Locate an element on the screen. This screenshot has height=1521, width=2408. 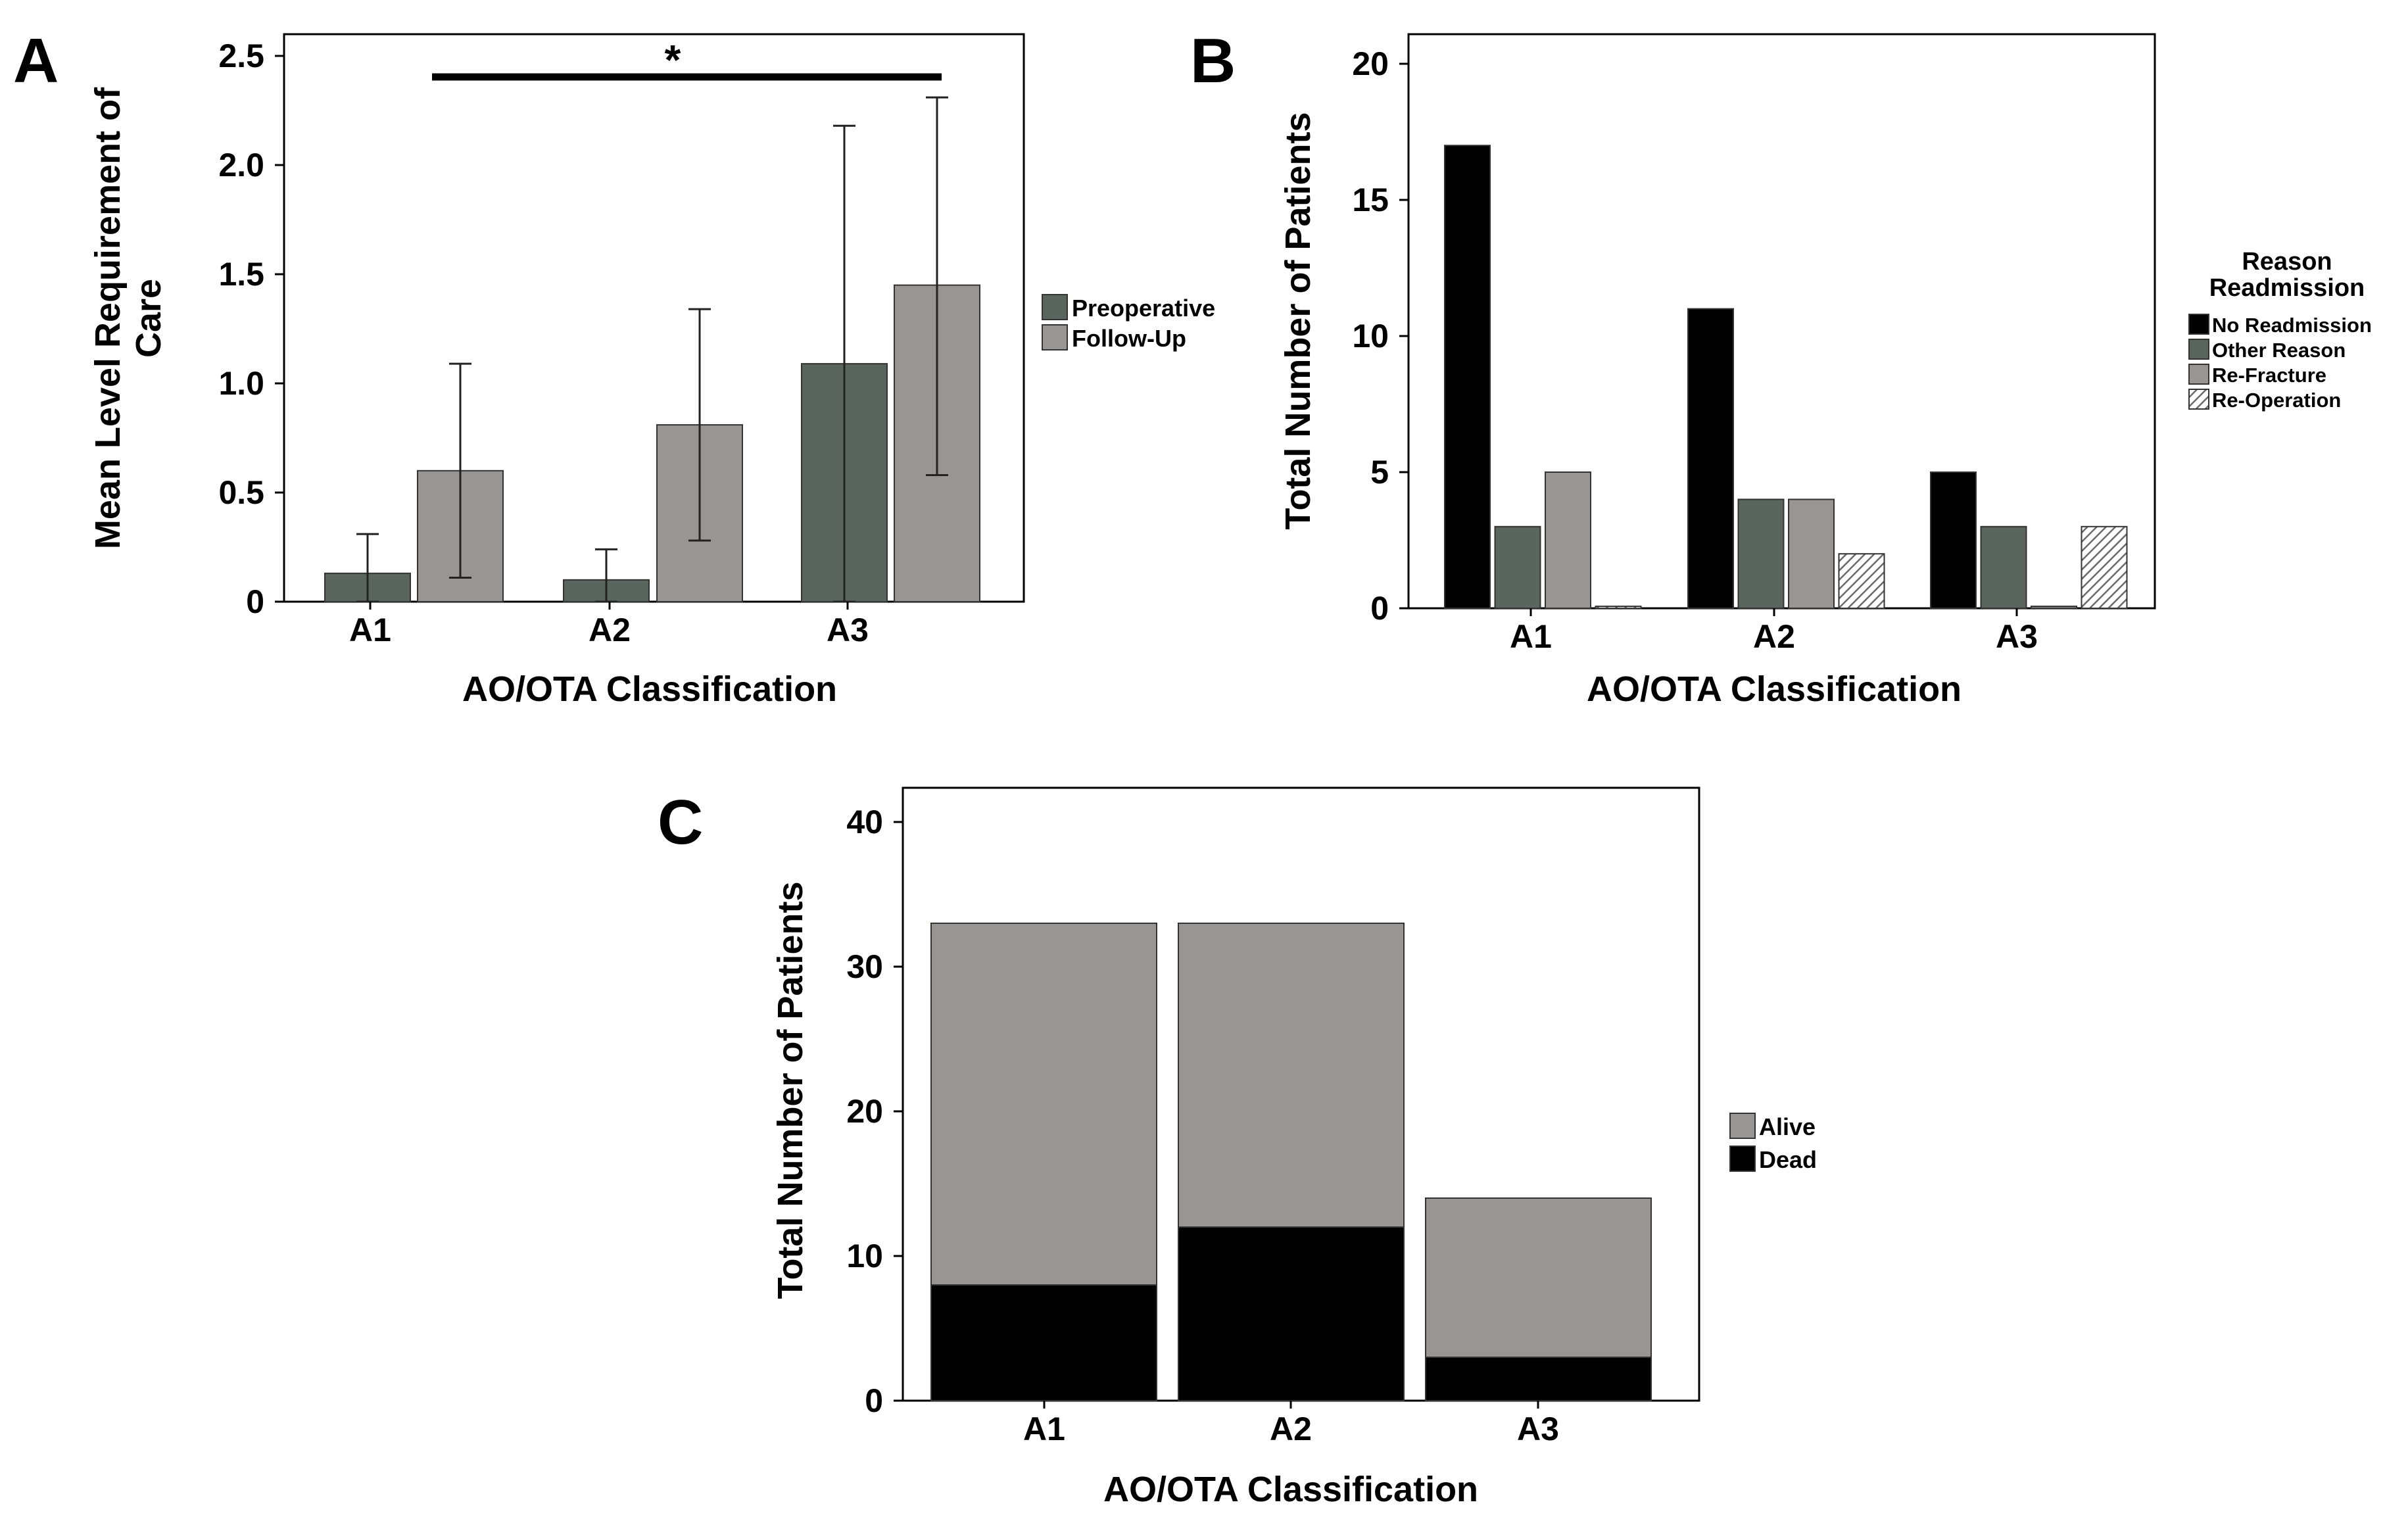
legend-title-line1: Reason is located at coordinates (2287, 262).